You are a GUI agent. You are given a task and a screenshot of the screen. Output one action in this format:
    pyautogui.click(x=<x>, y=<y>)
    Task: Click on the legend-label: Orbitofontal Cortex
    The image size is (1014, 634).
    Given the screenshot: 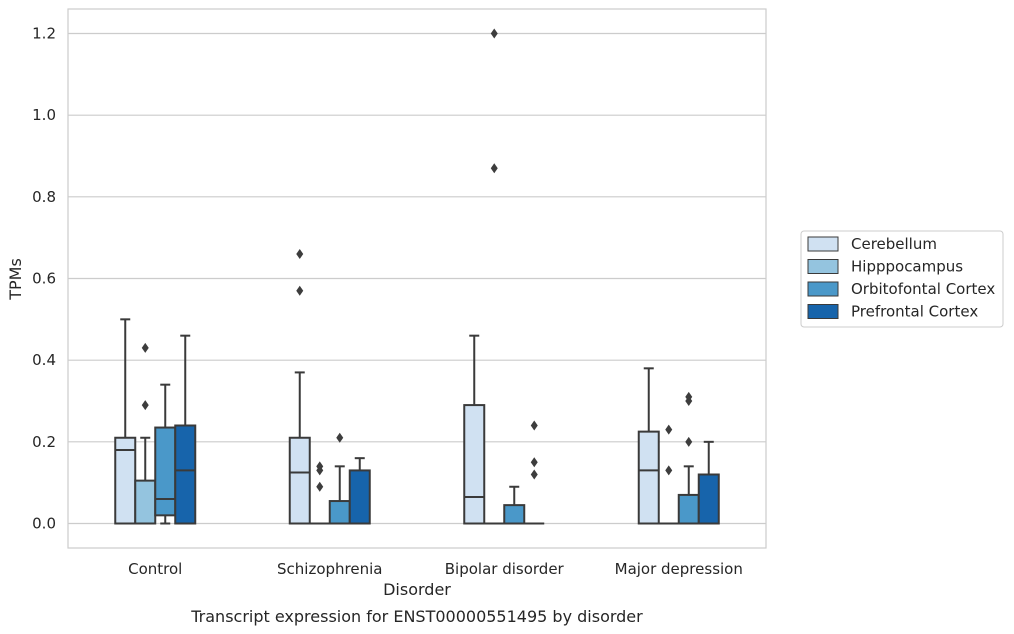 What is the action you would take?
    pyautogui.click(x=923, y=289)
    